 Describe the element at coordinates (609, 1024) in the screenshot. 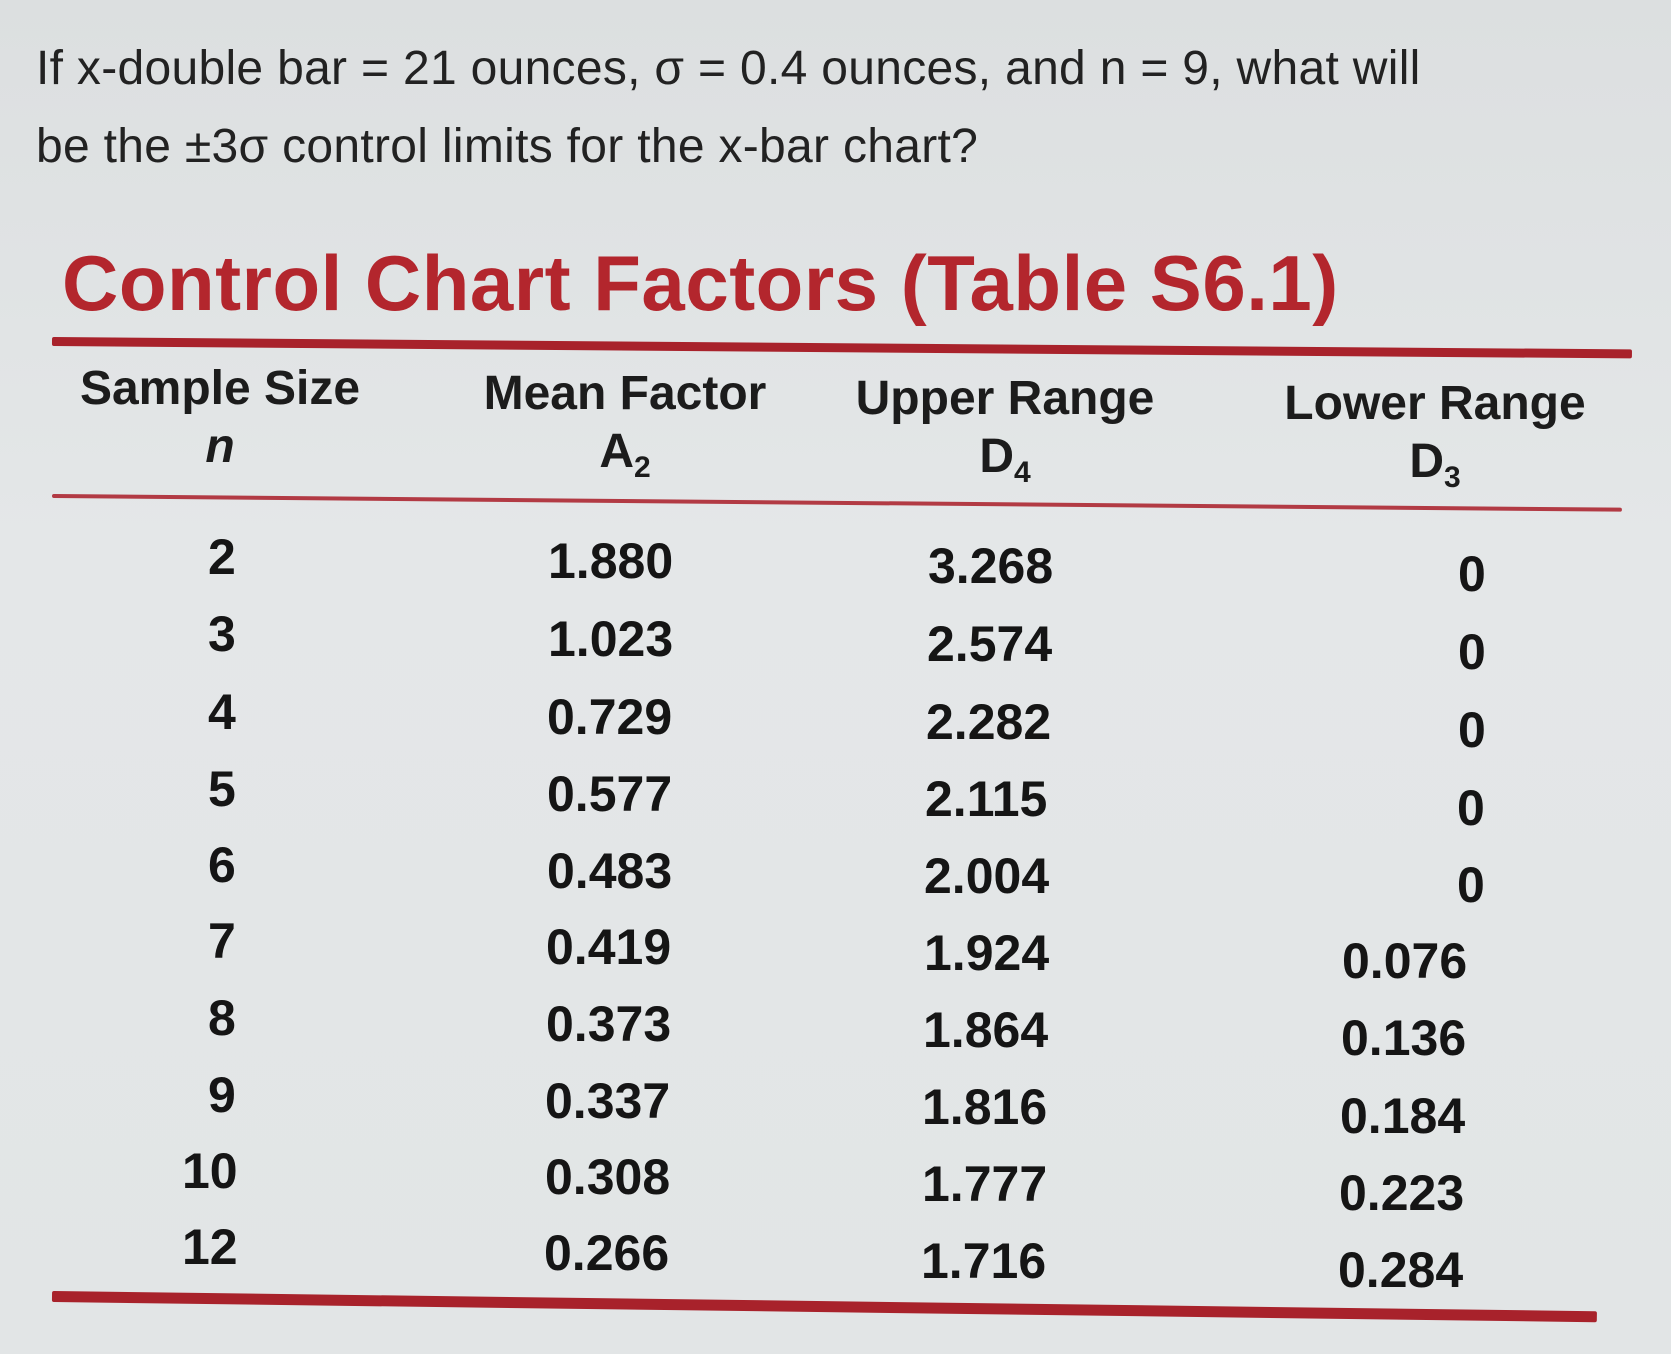

I see `cell-a2: 0.373` at that location.